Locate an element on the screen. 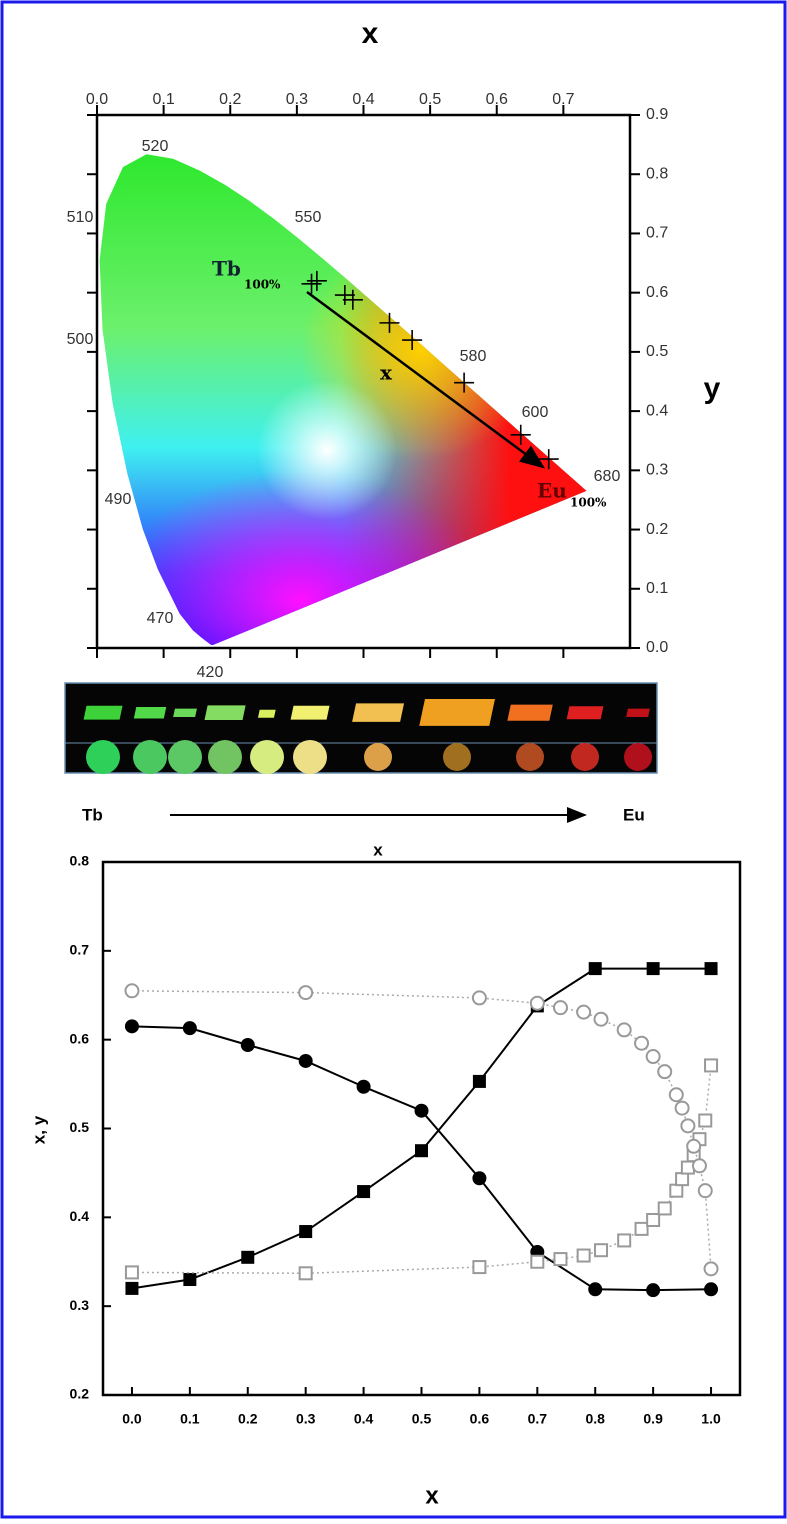  y-axis-title: y is located at coordinates (712, 388).